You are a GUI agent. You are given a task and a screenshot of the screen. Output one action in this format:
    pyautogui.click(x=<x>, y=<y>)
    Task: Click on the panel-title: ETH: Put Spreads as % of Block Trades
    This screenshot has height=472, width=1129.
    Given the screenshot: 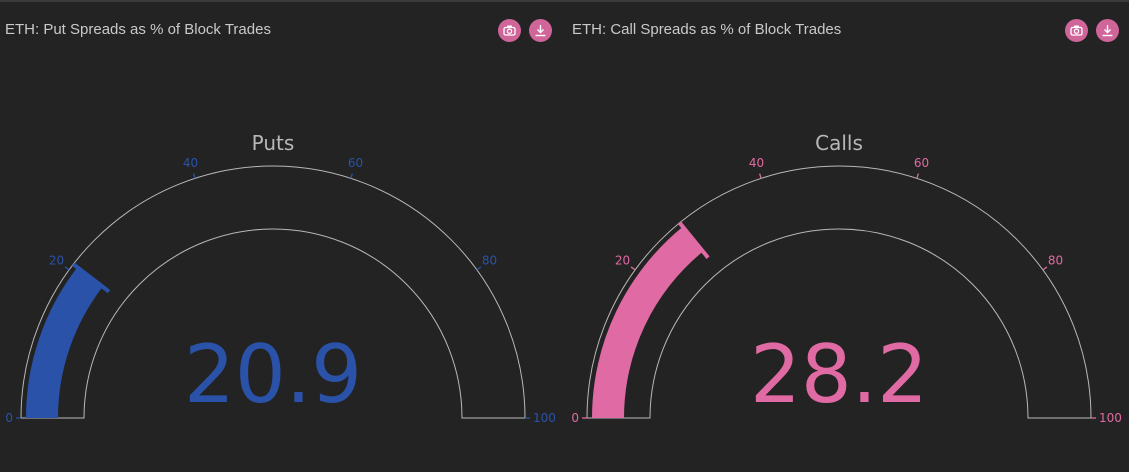 What is the action you would take?
    pyautogui.click(x=138, y=29)
    